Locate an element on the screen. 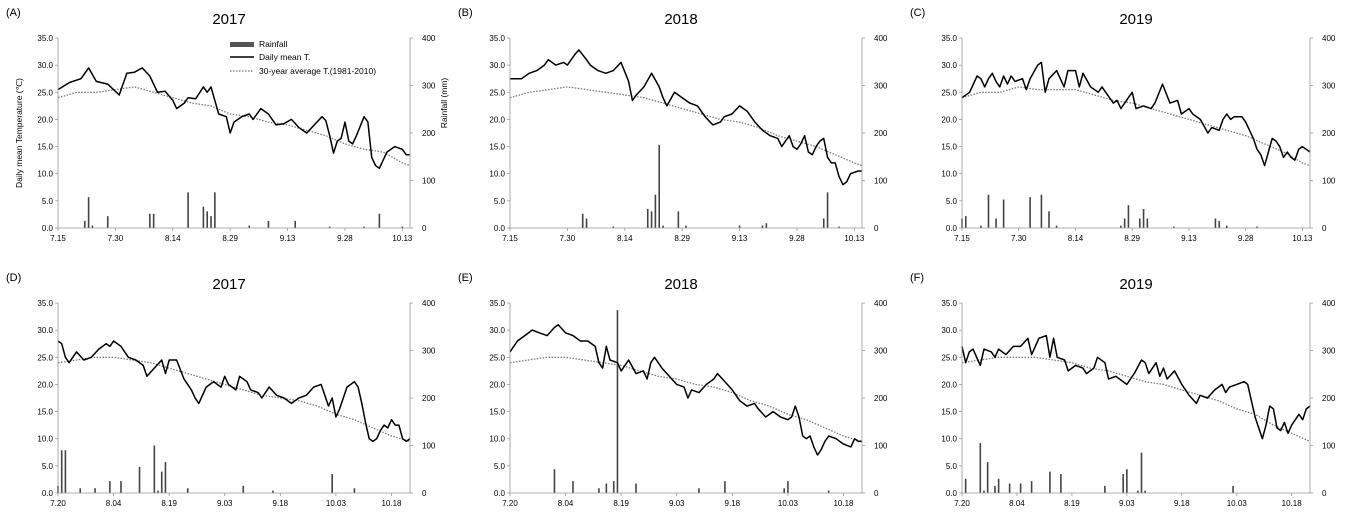 This screenshot has width=1353, height=516. y2-tick-label: 0 is located at coordinates (1324, 228).